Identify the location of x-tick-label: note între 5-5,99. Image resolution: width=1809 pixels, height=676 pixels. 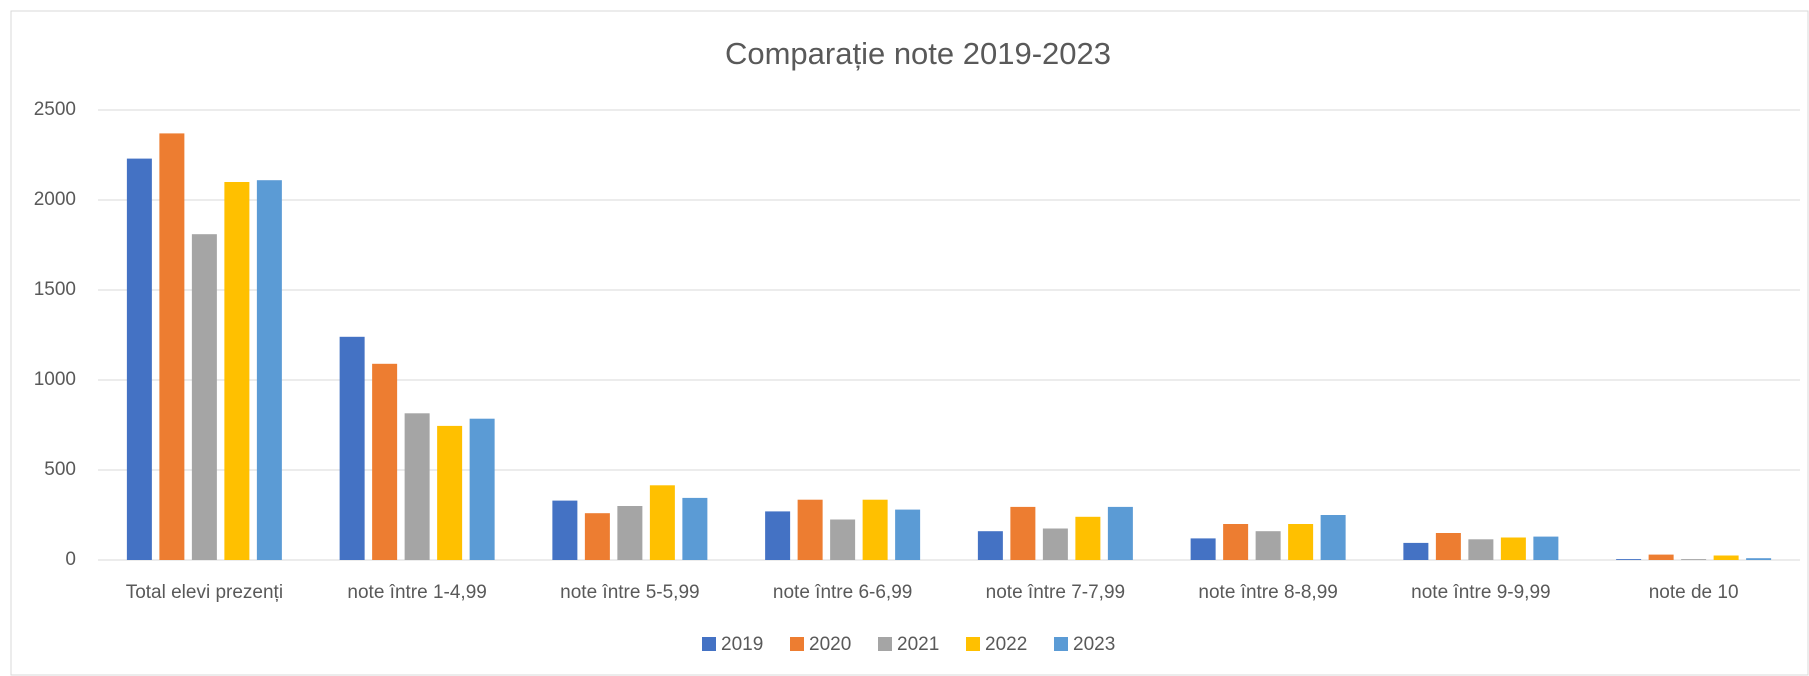
(629, 592).